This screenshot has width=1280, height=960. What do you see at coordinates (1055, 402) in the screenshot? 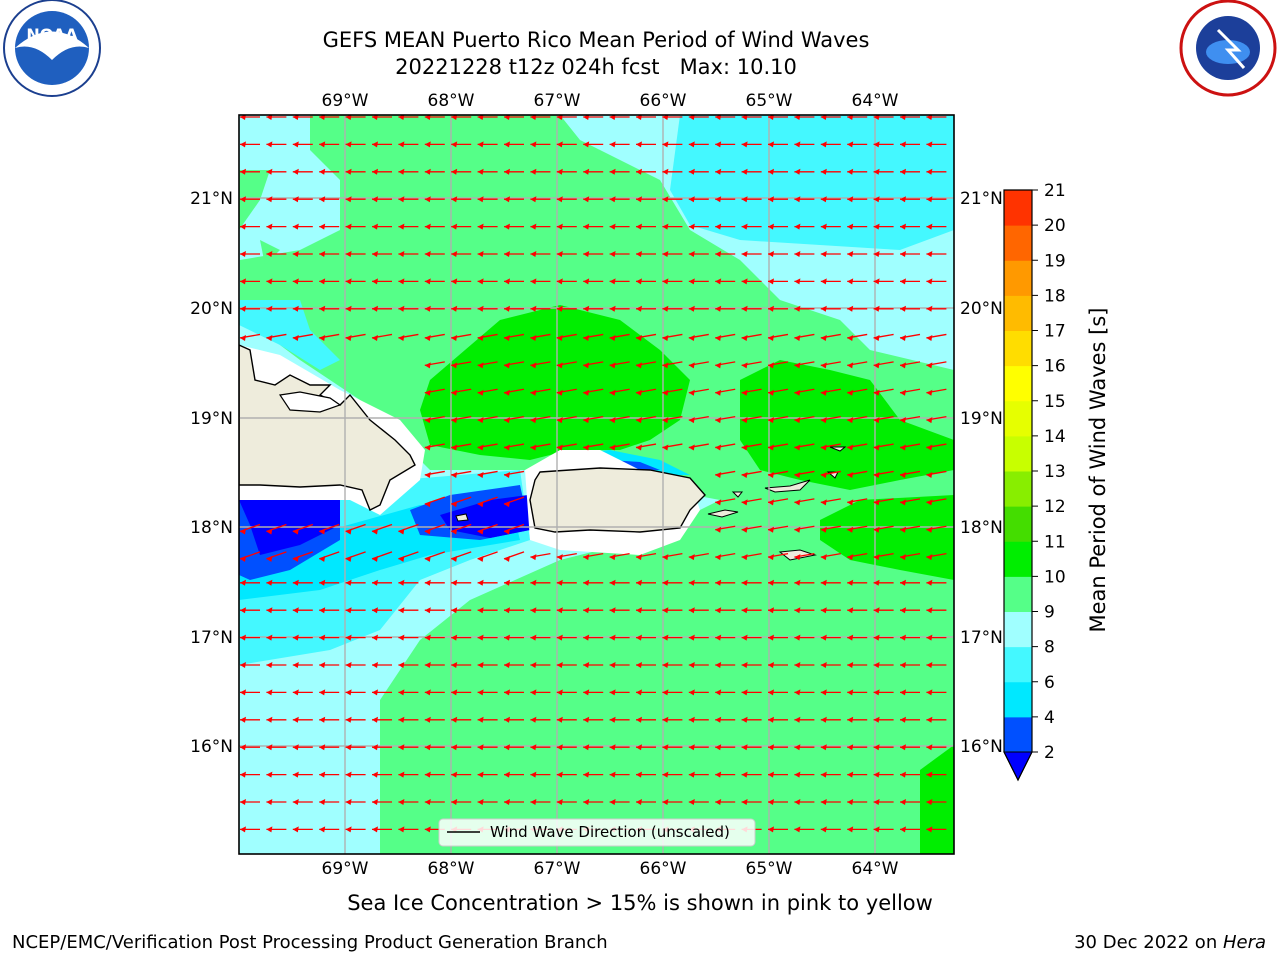
I see `colorbar-tick-label: 15` at bounding box center [1055, 402].